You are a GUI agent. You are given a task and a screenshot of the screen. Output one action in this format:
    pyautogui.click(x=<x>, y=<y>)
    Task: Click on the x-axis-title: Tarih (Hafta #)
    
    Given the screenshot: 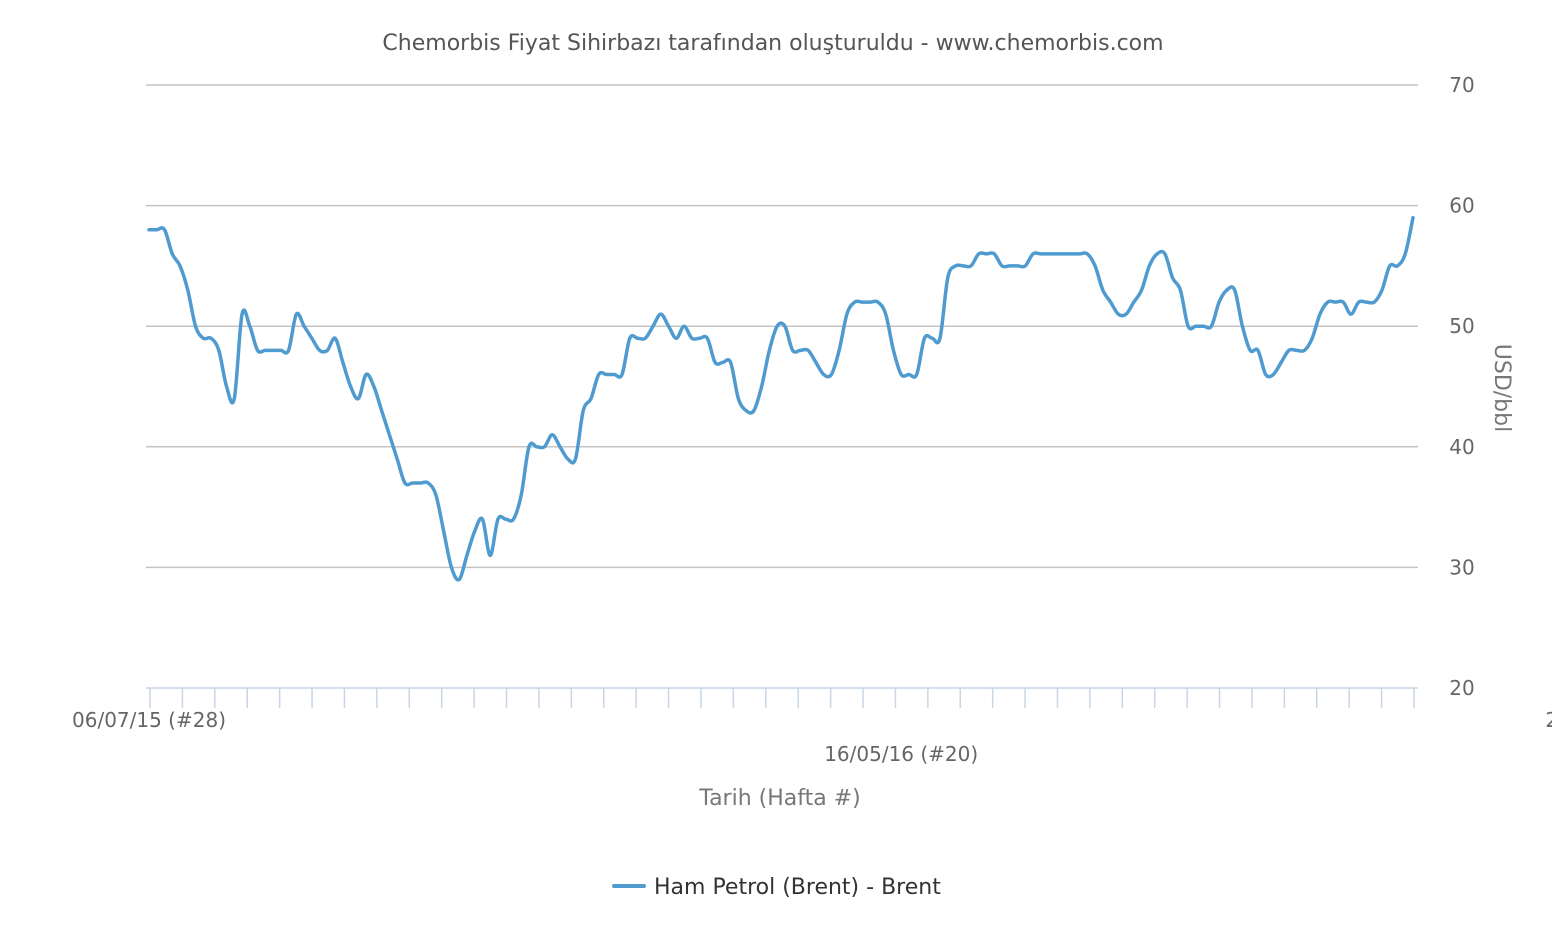 What is the action you would take?
    pyautogui.click(x=779, y=798)
    